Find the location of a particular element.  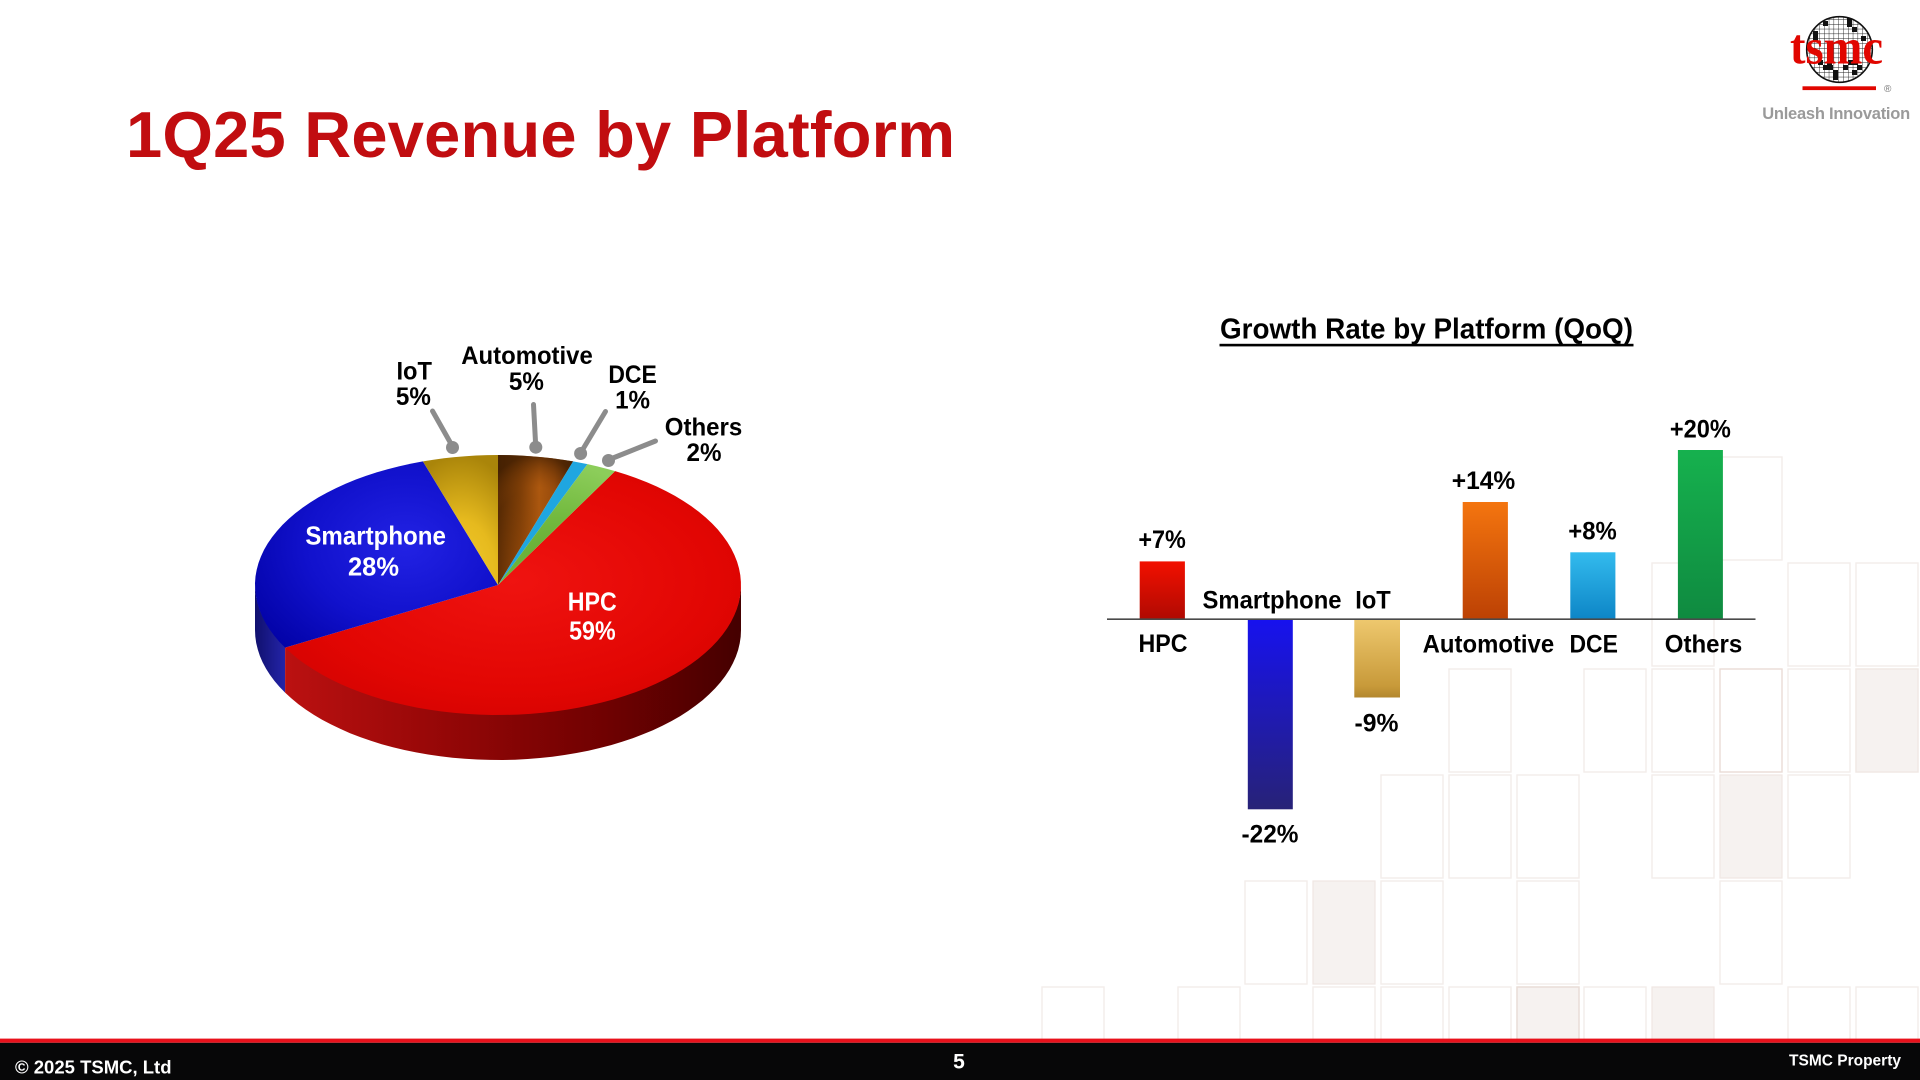

svg-text: 1% is located at coordinates (632, 401).